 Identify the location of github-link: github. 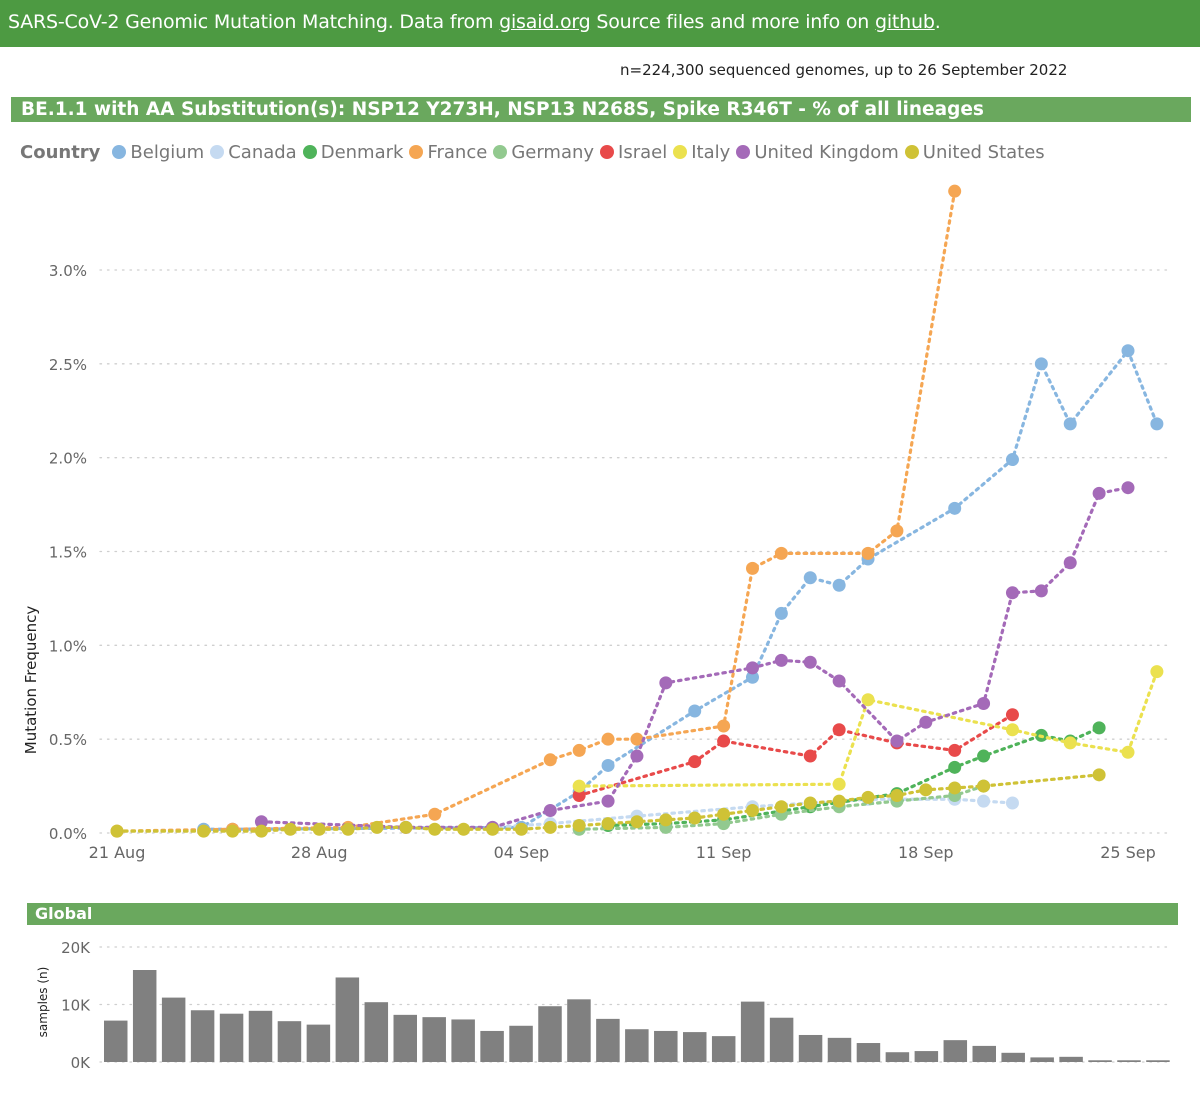
(904, 22).